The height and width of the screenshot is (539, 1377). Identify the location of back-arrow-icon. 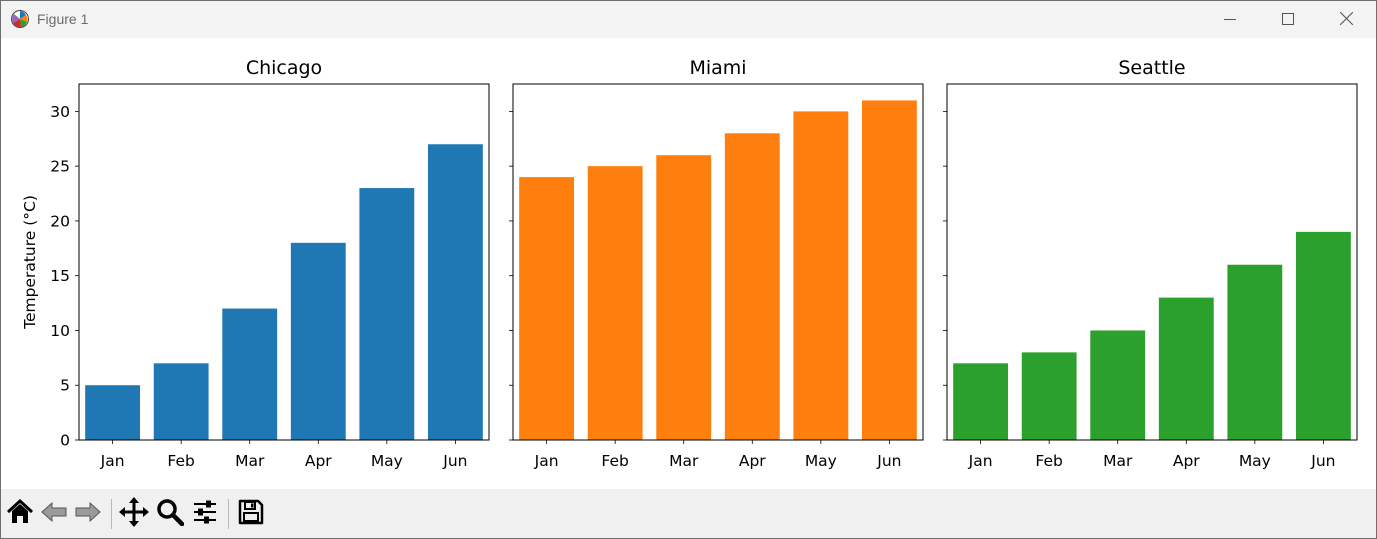
(54, 514).